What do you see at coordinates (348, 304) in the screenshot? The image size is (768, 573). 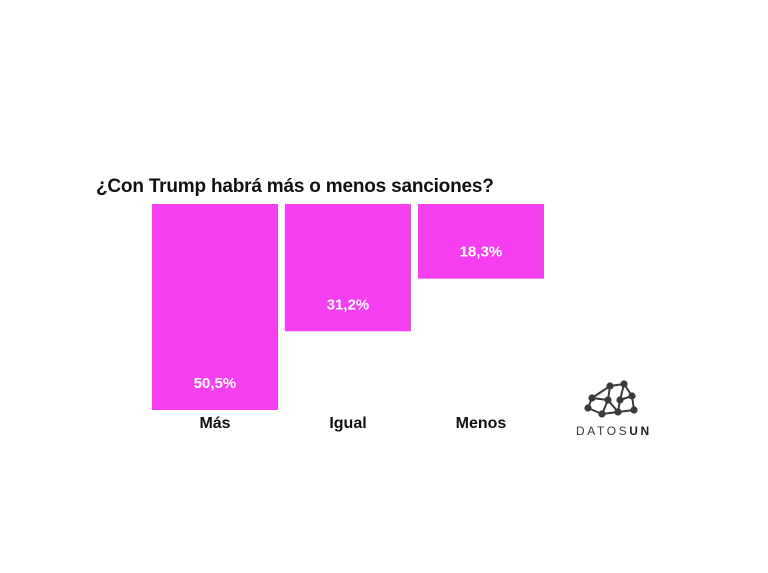 I see `value-label-igual: 31,2%` at bounding box center [348, 304].